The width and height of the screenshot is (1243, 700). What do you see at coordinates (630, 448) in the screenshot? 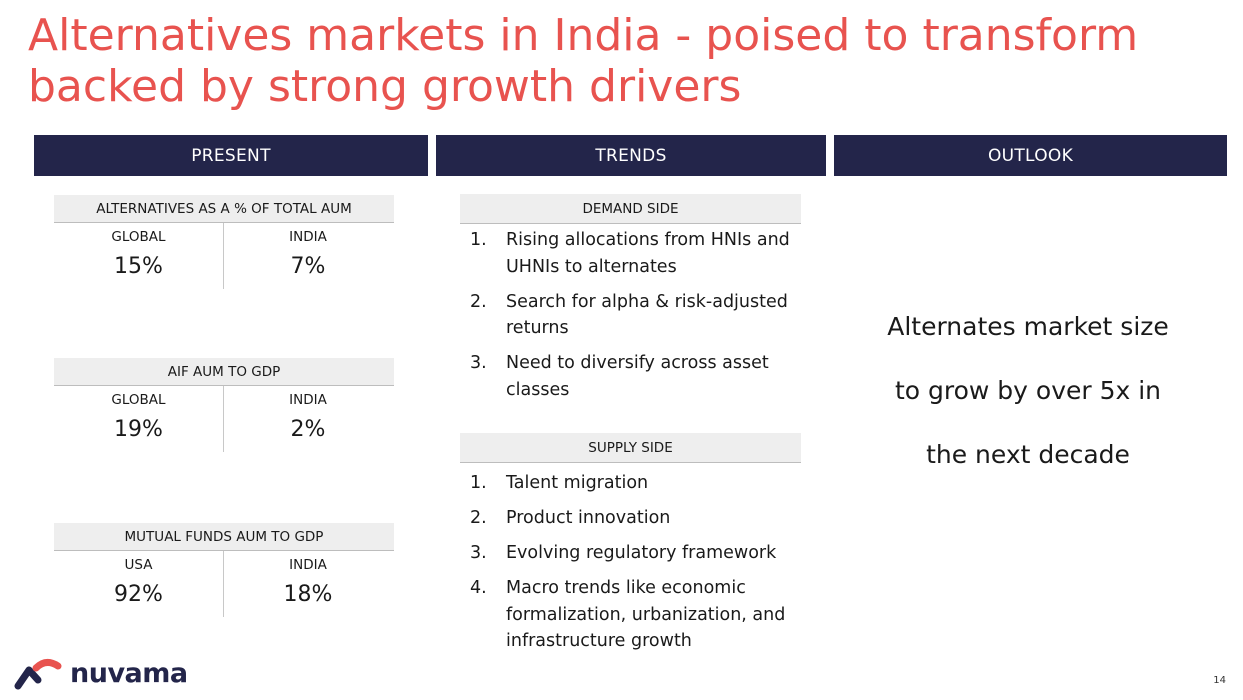
I see `supply-side-heading: SUPPLY SIDE` at bounding box center [630, 448].